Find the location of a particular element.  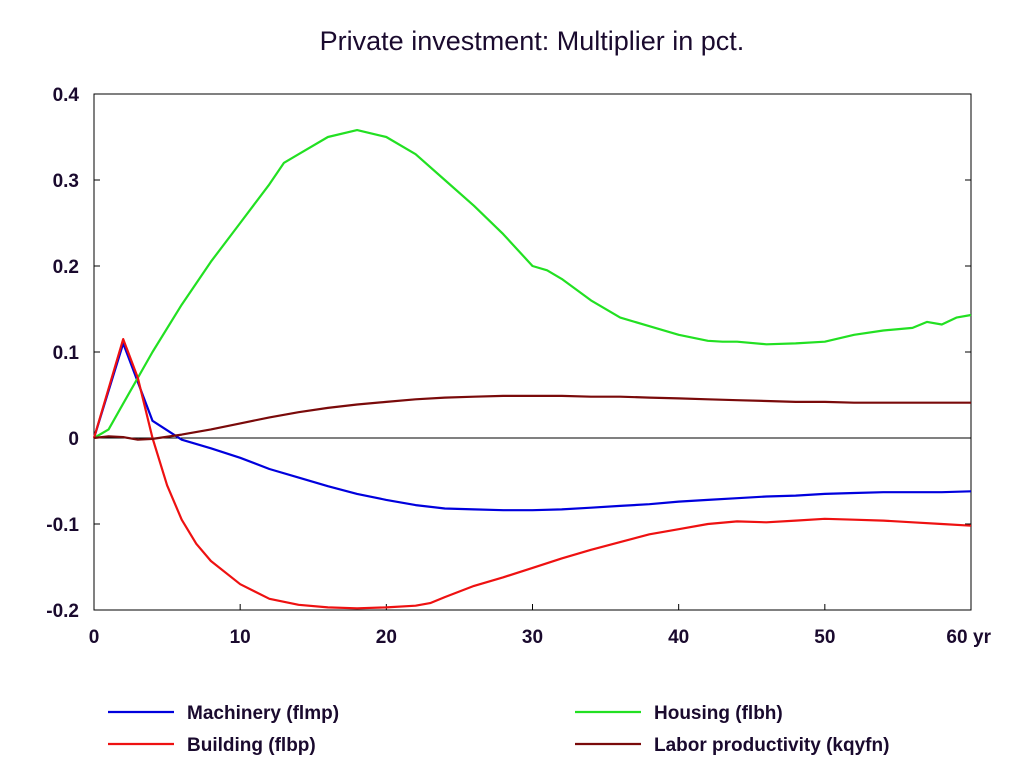

legend-label: Machinery (flmp) is located at coordinates (263, 713).